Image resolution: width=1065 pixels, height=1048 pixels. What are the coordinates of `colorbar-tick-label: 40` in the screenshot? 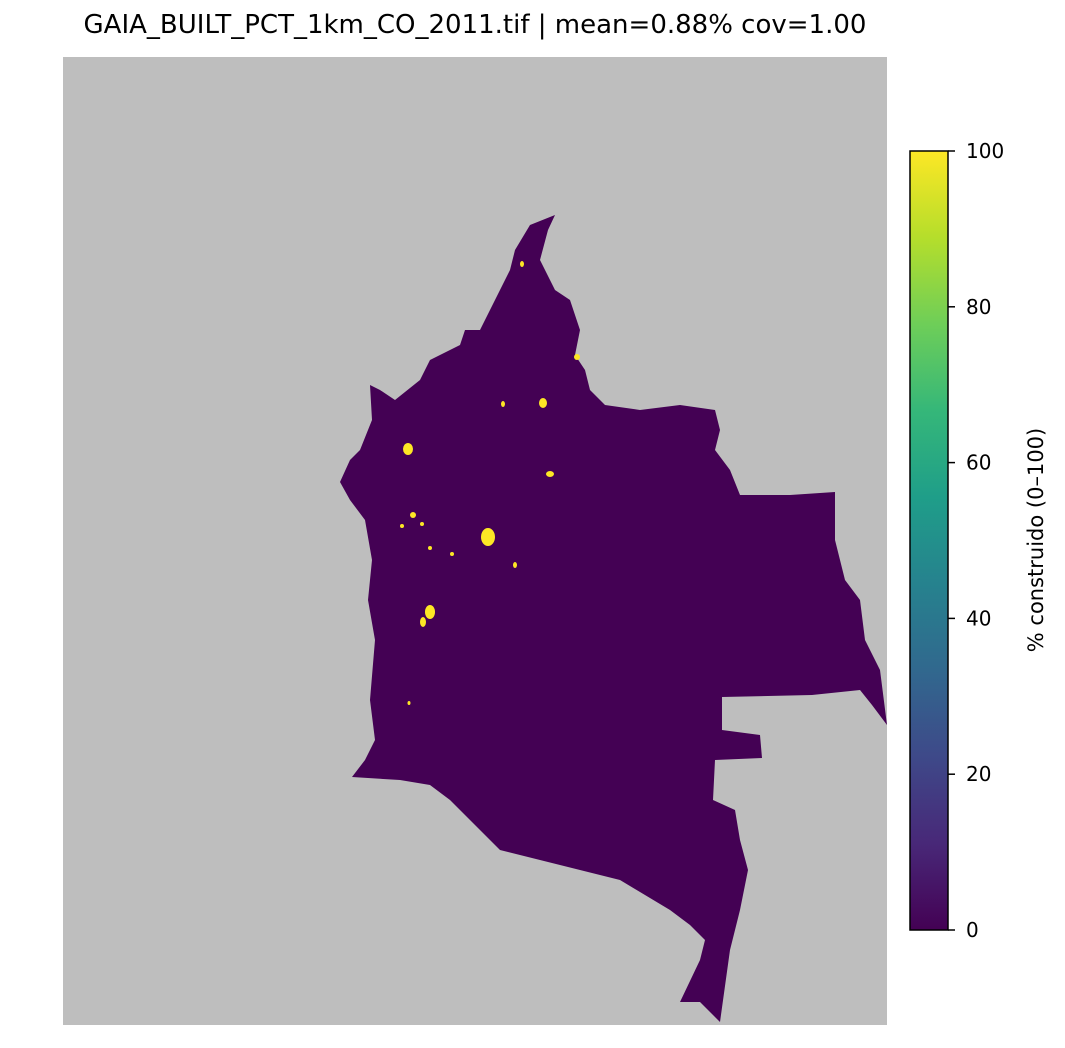 It's located at (978, 618).